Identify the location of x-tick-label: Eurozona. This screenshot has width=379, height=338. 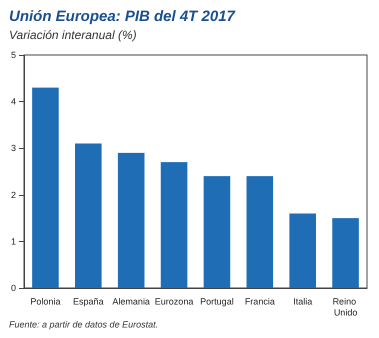
(174, 301).